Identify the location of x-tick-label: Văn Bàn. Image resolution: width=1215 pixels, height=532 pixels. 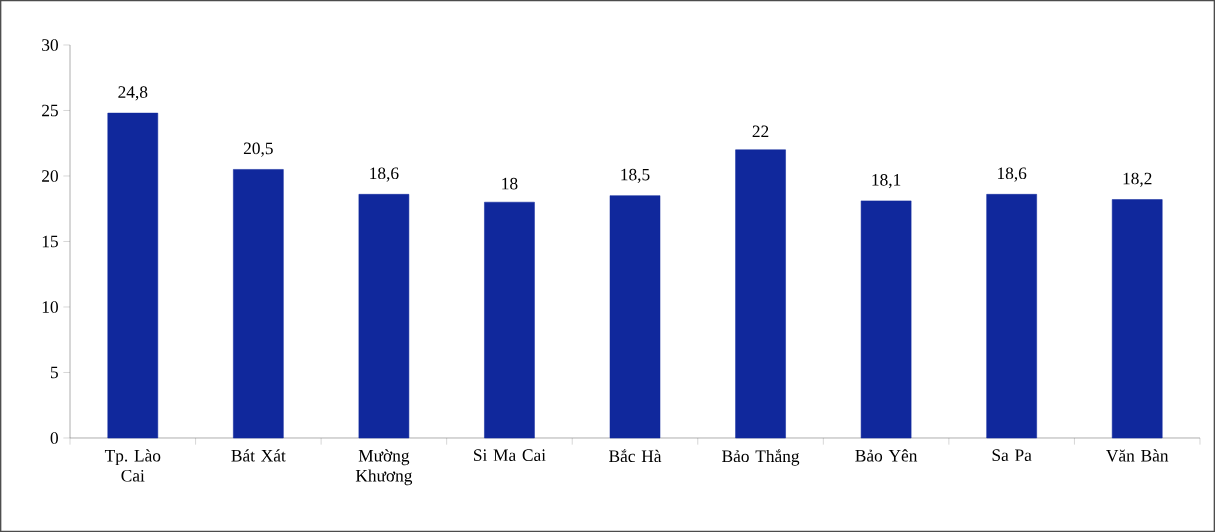
(1137, 455).